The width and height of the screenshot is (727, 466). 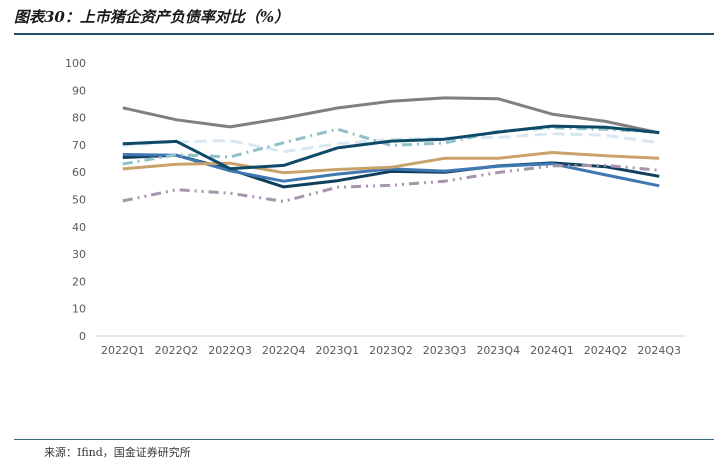 I want to click on series-line-天邦食品, so click(x=391, y=115).